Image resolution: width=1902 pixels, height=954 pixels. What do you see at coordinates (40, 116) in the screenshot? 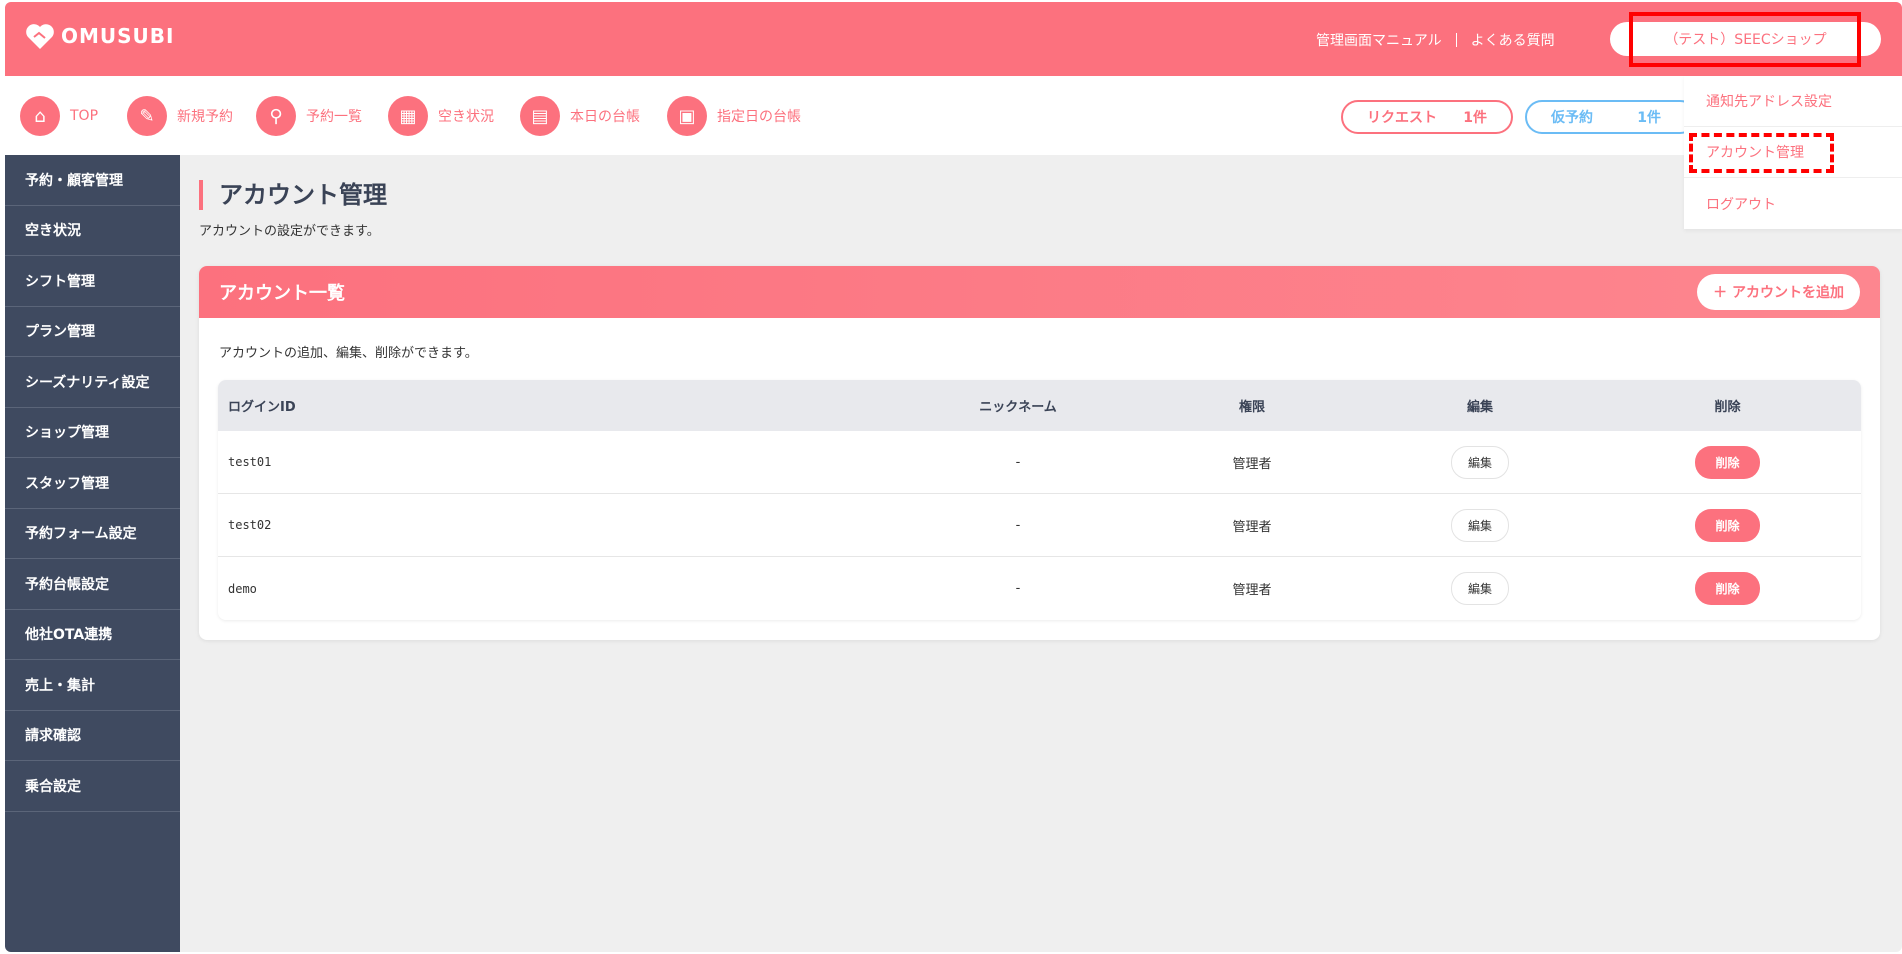
I see `home-icon: ⌂` at bounding box center [40, 116].